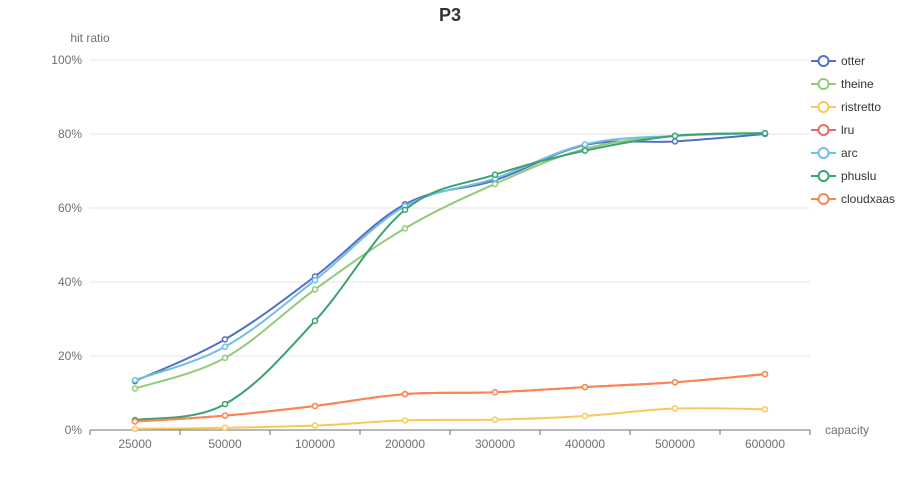 The image size is (900, 500). I want to click on series-ristretto, so click(450, 419).